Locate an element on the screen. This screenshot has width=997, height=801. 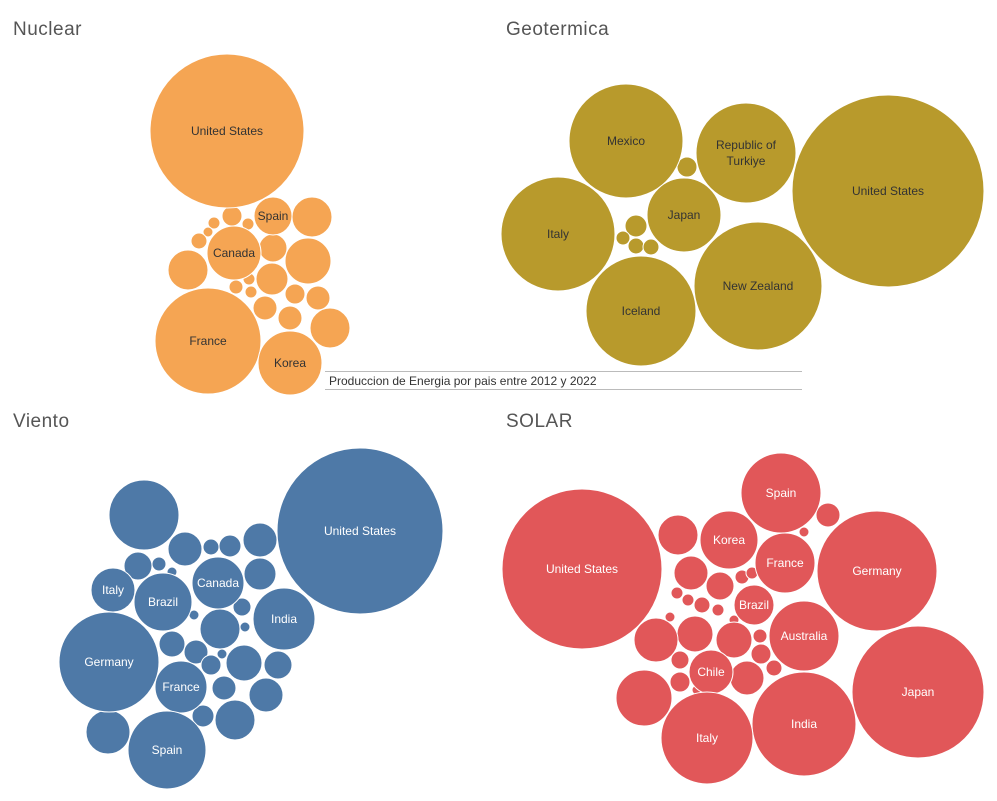
bubble-australia is located at coordinates (804, 636).